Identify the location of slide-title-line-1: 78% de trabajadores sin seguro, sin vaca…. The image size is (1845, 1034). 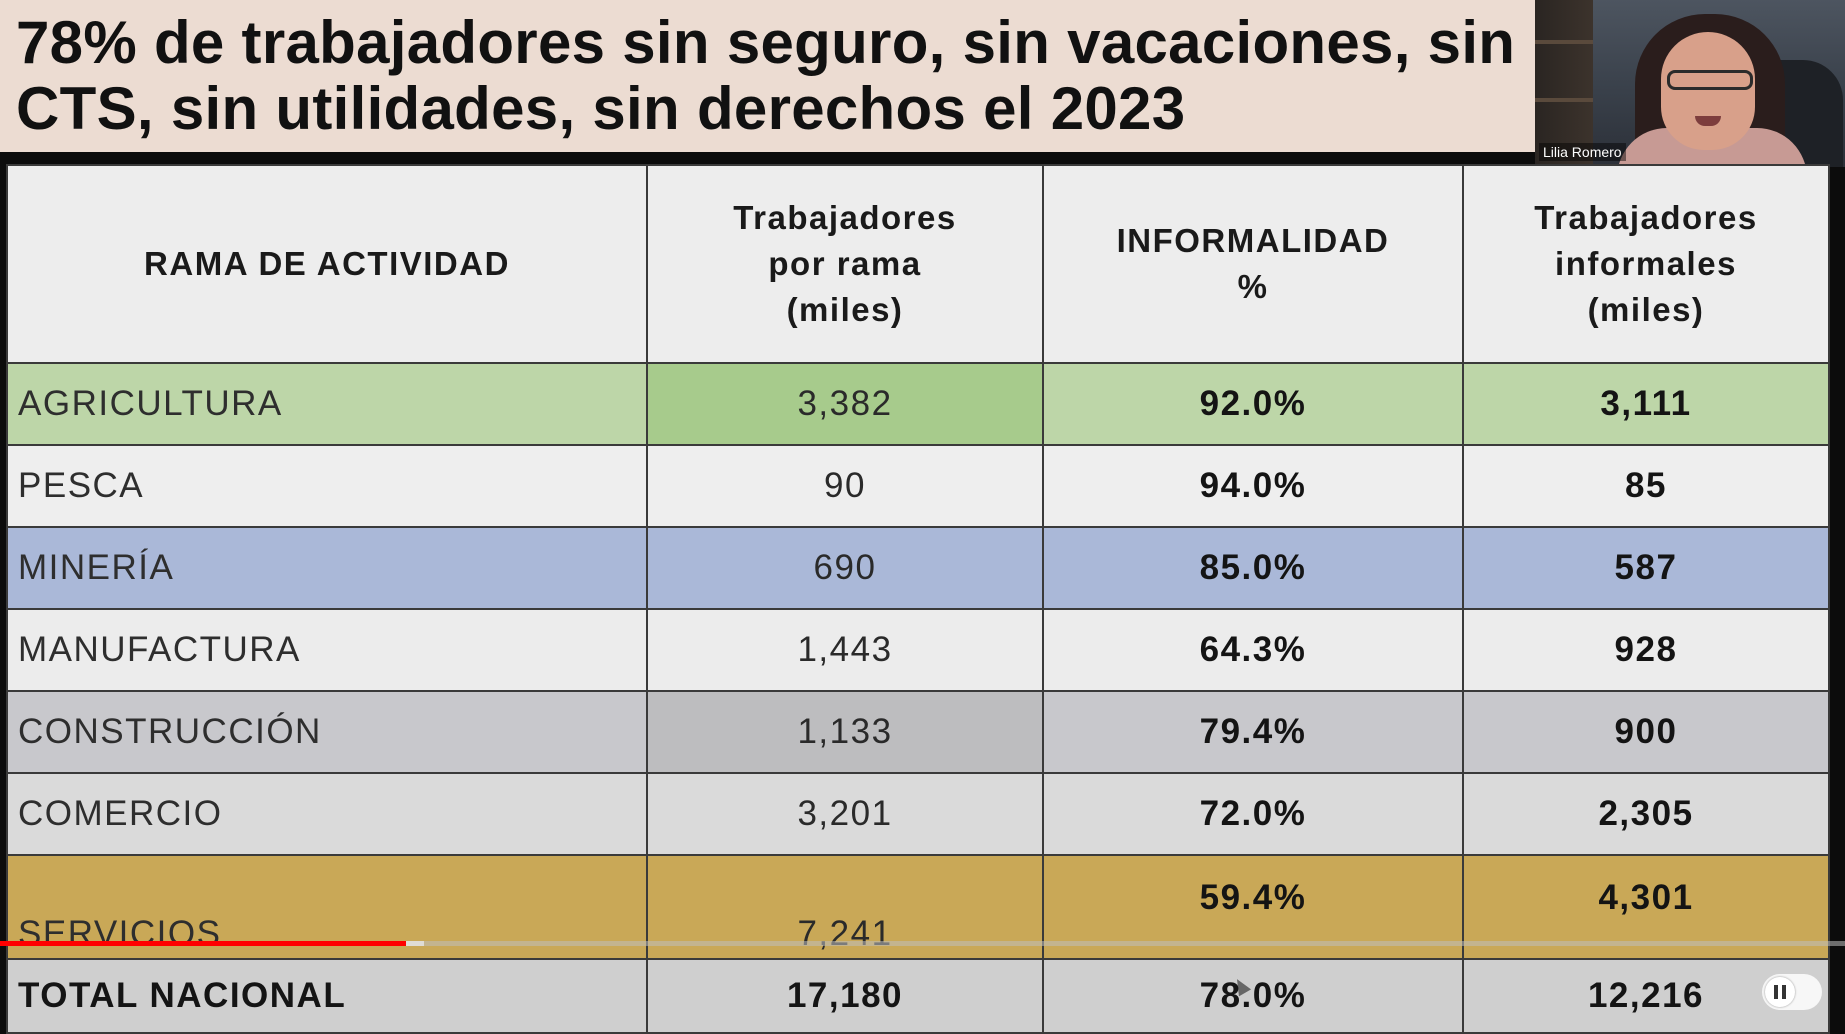
(766, 42).